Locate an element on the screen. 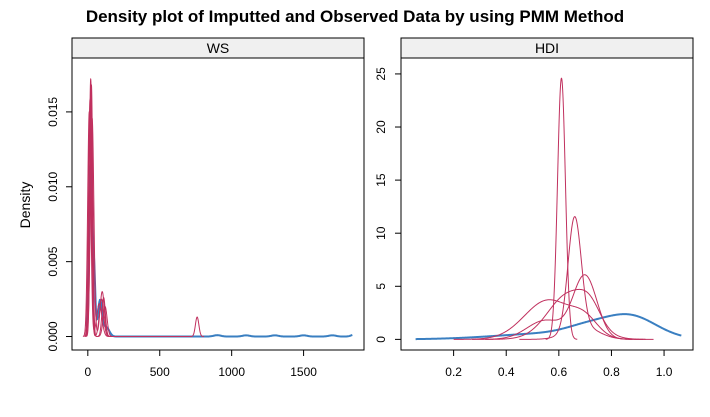 The height and width of the screenshot is (417, 710). y-tick-label: 0.005 is located at coordinates (53, 261).